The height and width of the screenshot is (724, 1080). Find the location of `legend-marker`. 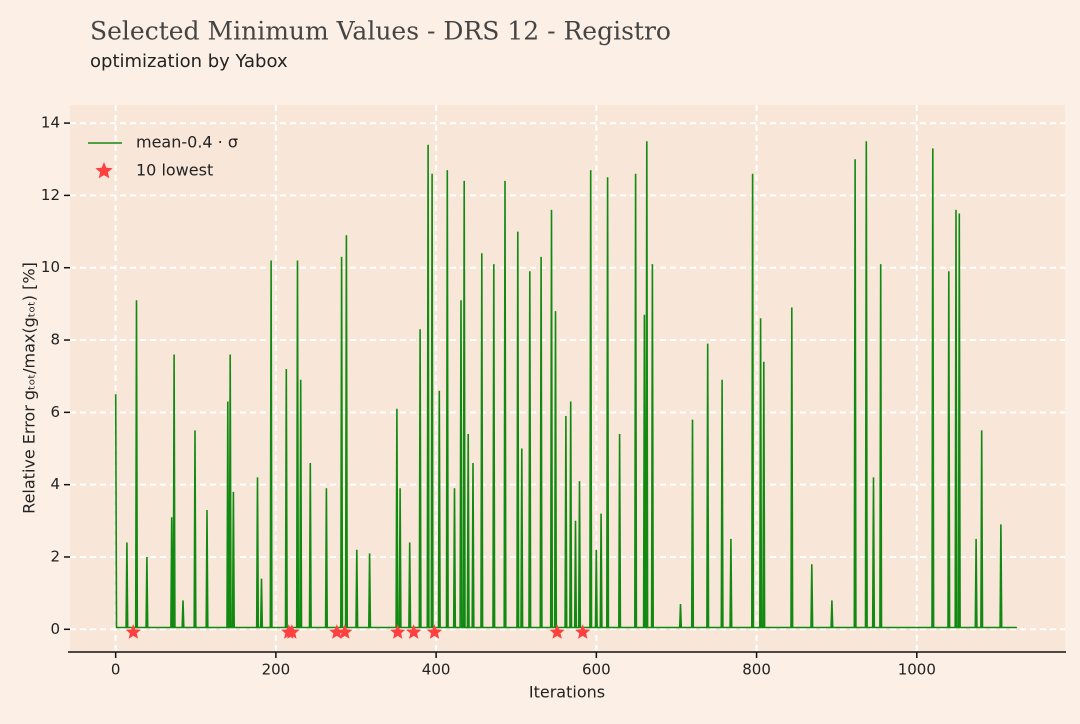

legend-marker is located at coordinates (104, 170).